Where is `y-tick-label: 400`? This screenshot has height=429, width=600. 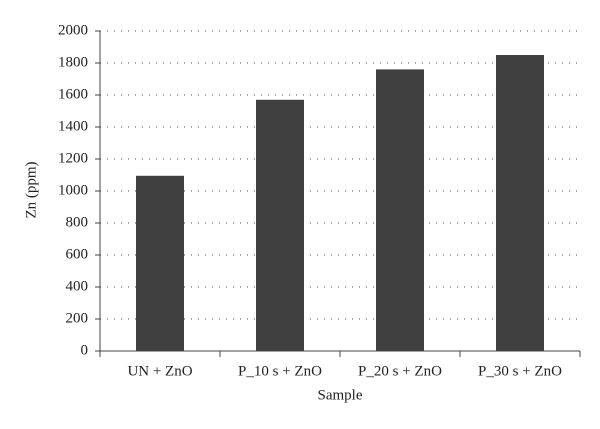
y-tick-label: 400 is located at coordinates (77, 286).